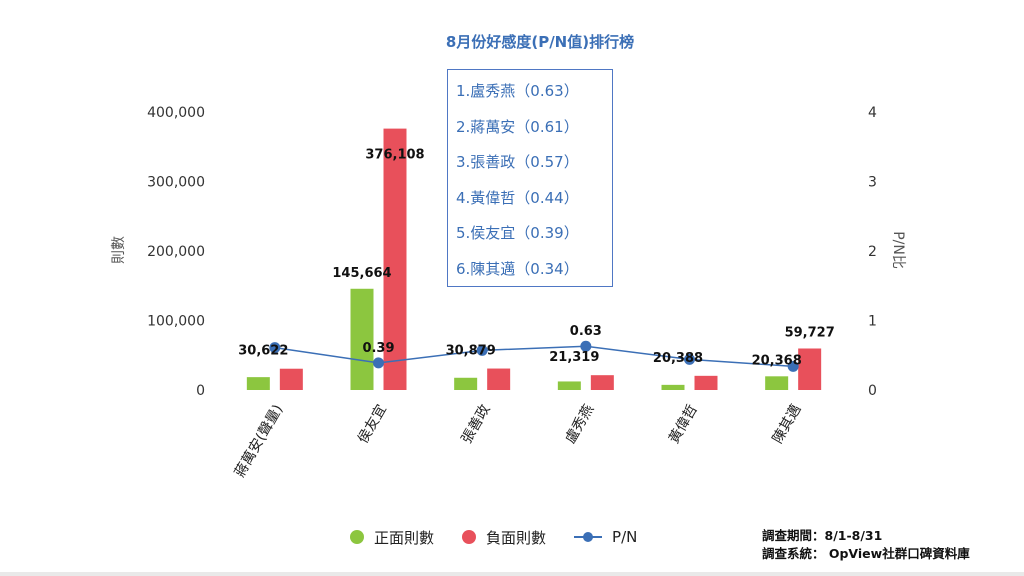 The image size is (1024, 576). I want to click on y-tick-label: 200,000, so click(176, 252).